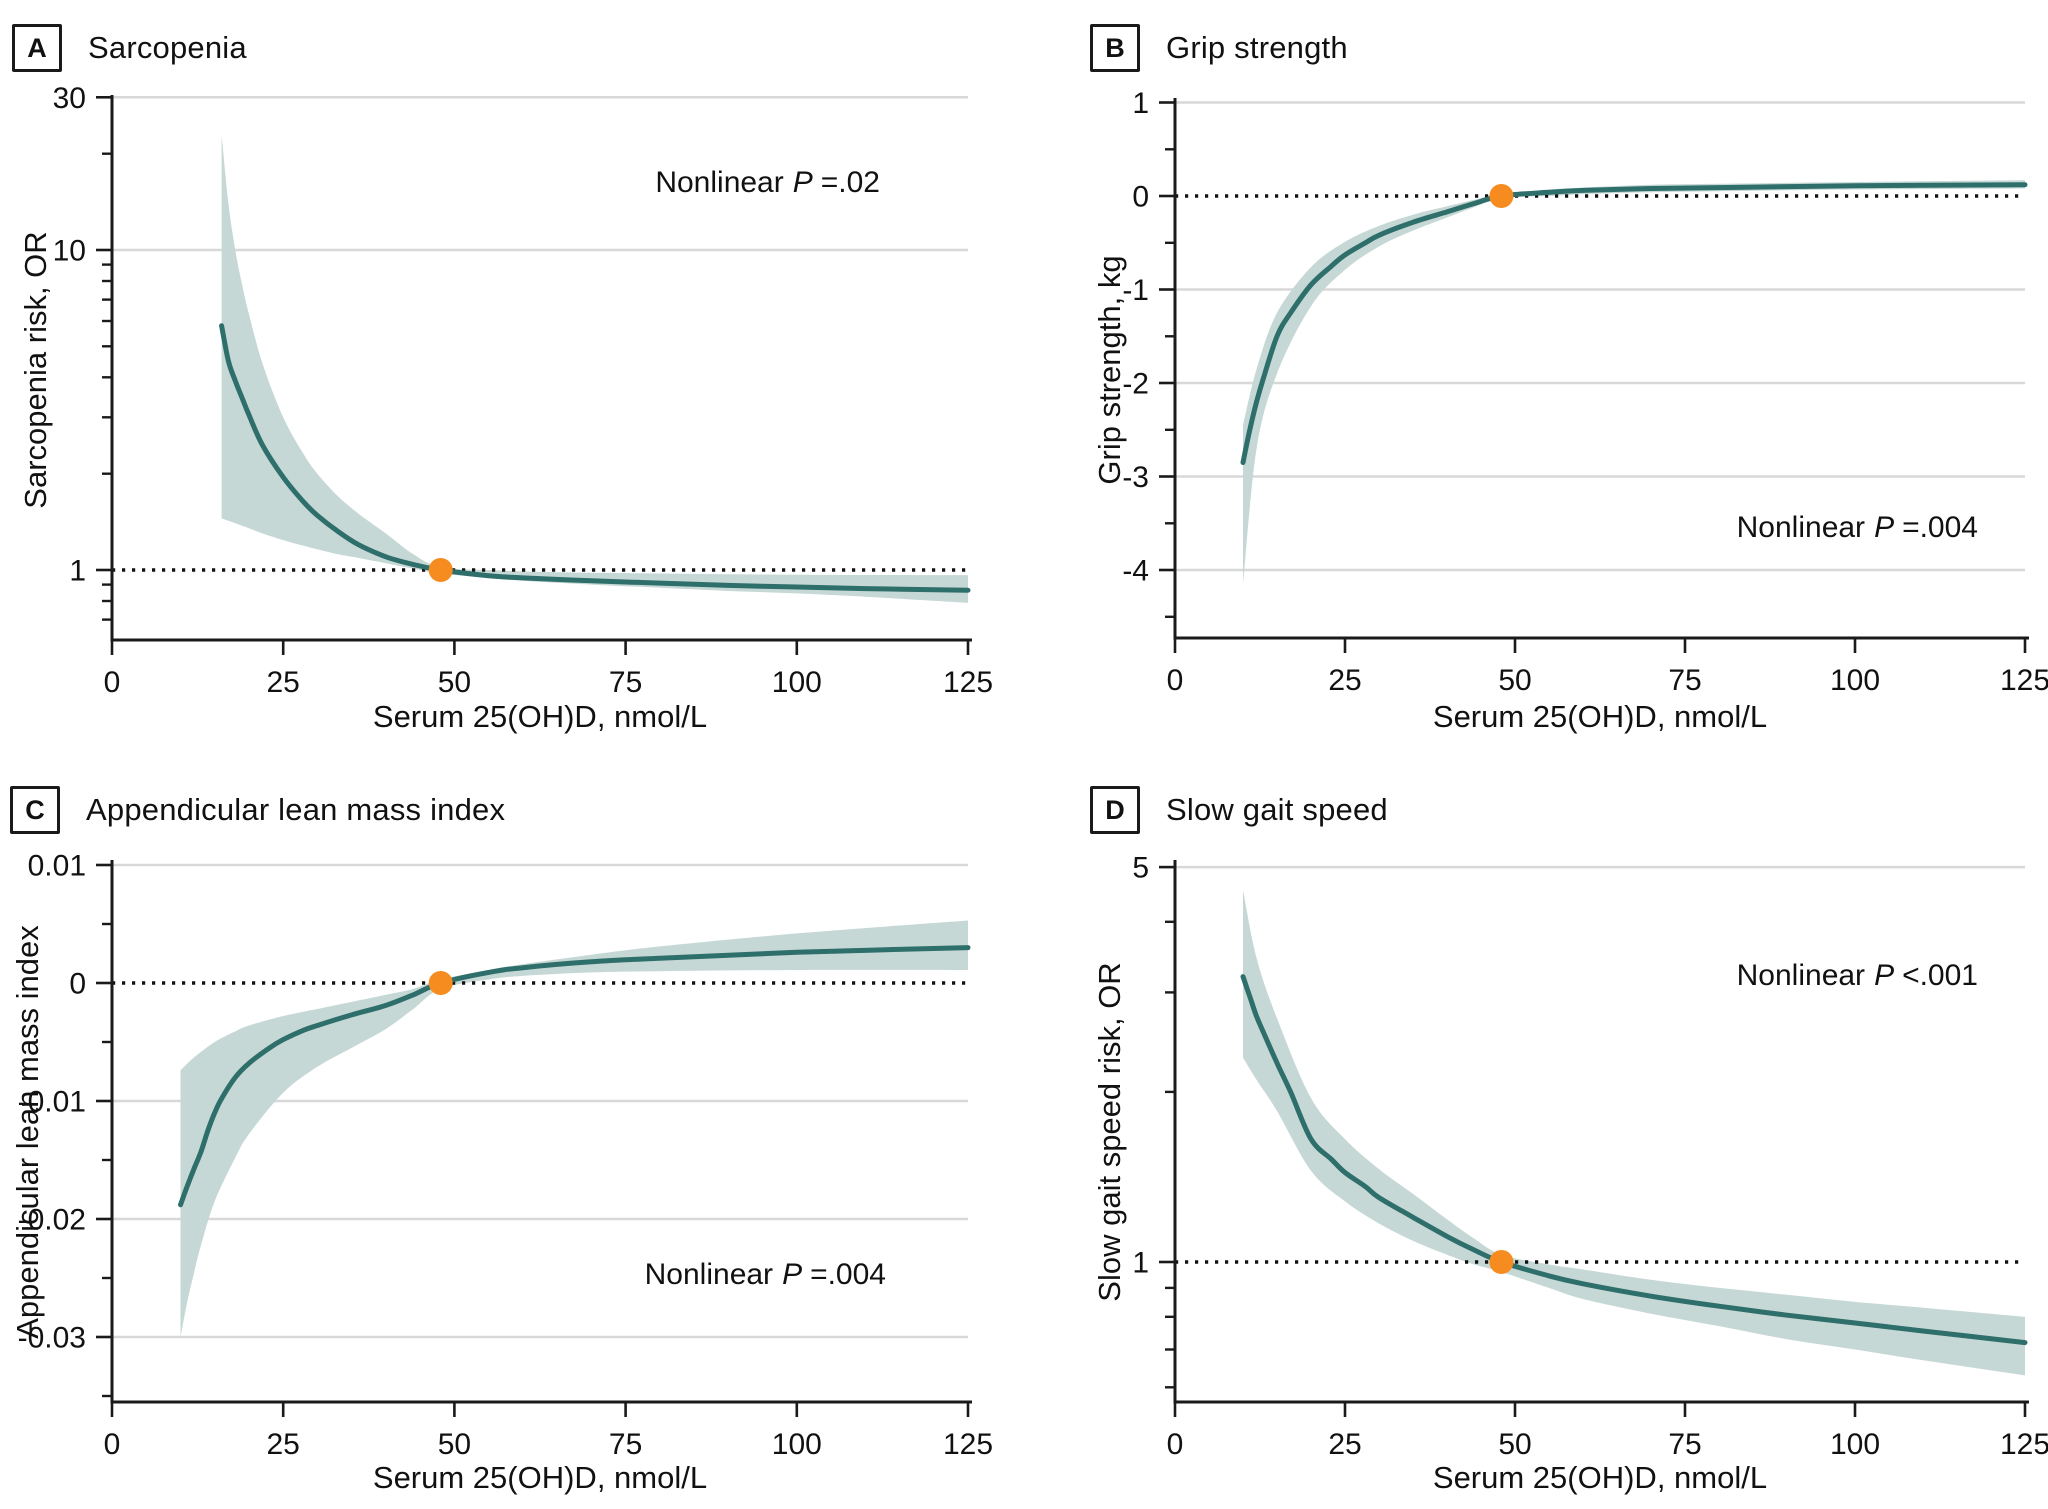 The width and height of the screenshot is (2048, 1509). I want to click on panel-a-letter-box: A, so click(37, 48).